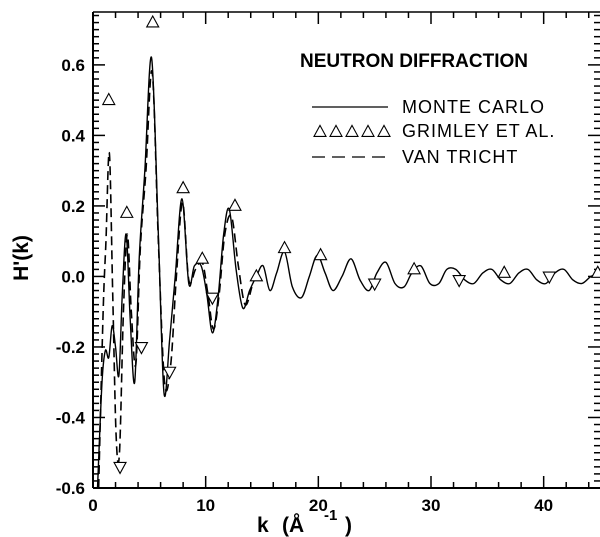 The image size is (600, 537). What do you see at coordinates (92, 505) in the screenshot?
I see `x-tick-label: 0` at bounding box center [92, 505].